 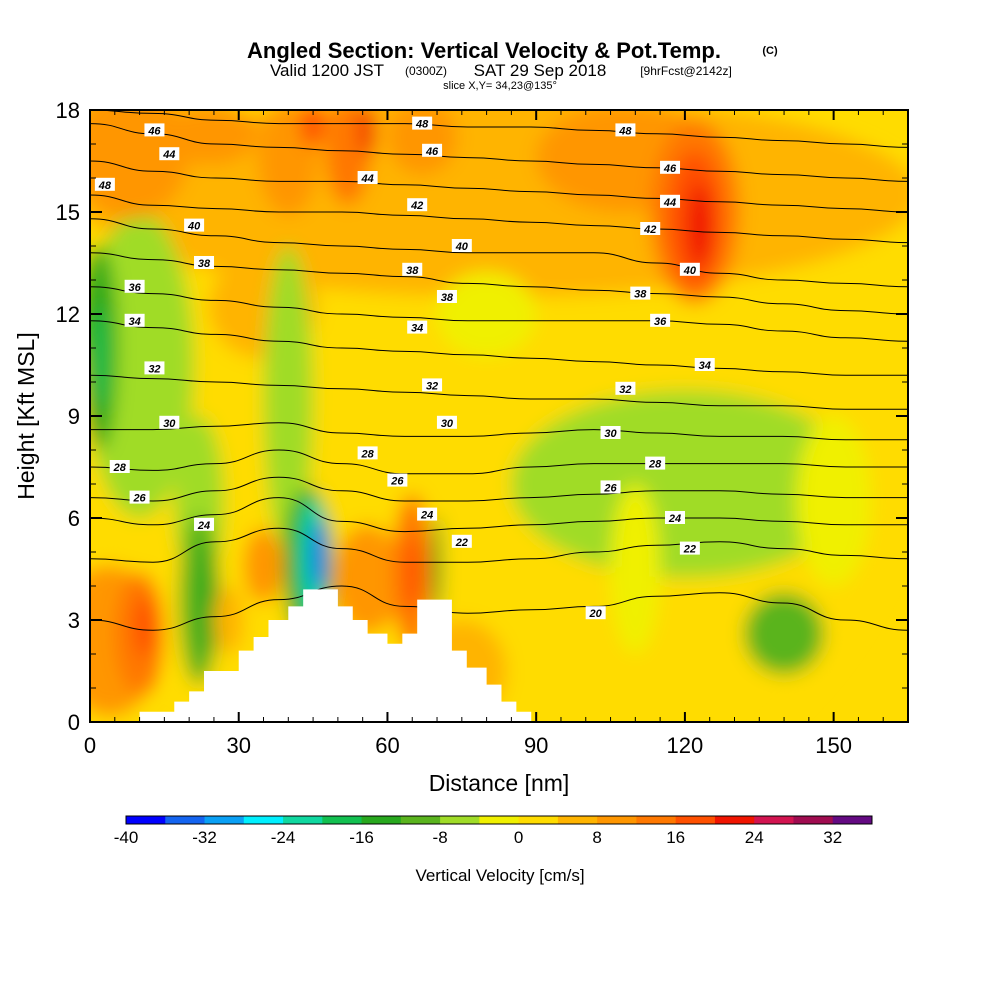 I want to click on contour-label: 48, so click(x=422, y=125).